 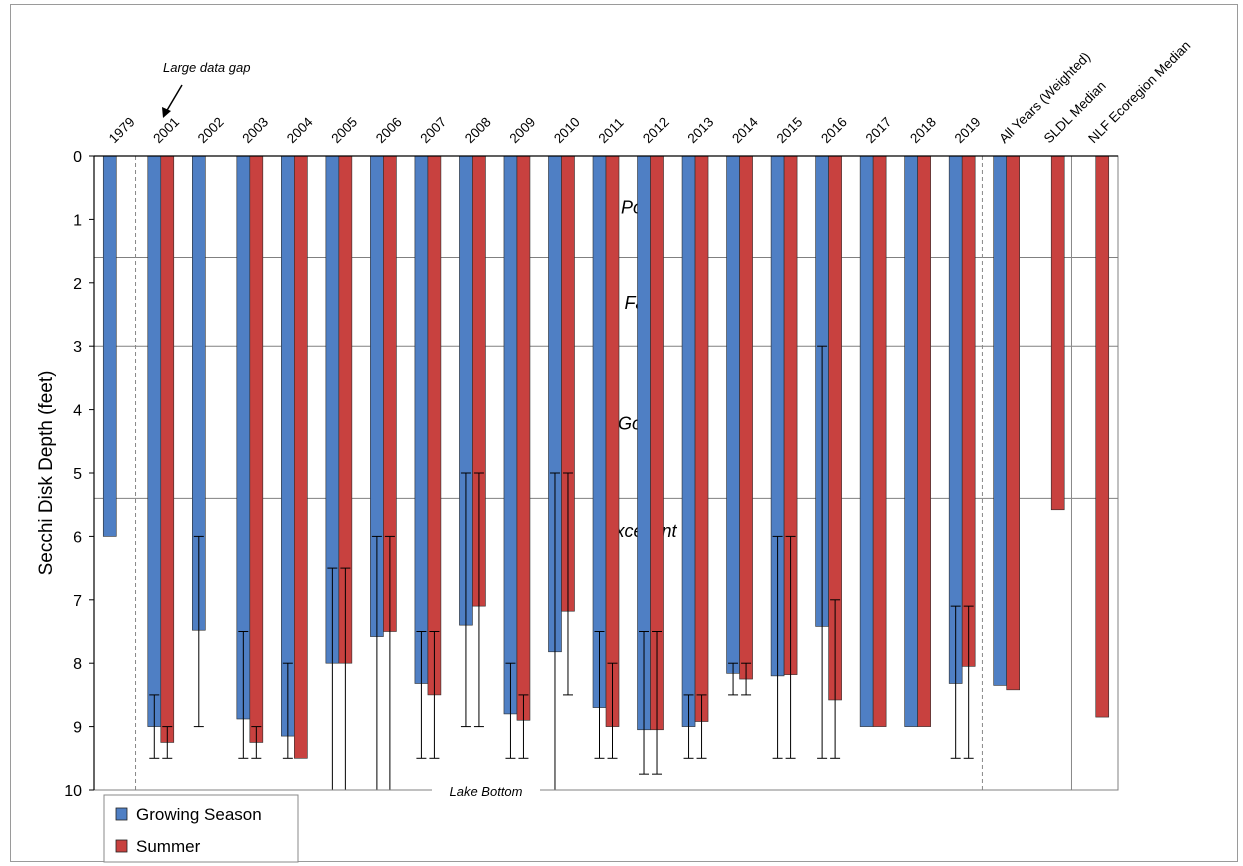 What do you see at coordinates (122, 130) in the screenshot?
I see `x-tick-label: 1979` at bounding box center [122, 130].